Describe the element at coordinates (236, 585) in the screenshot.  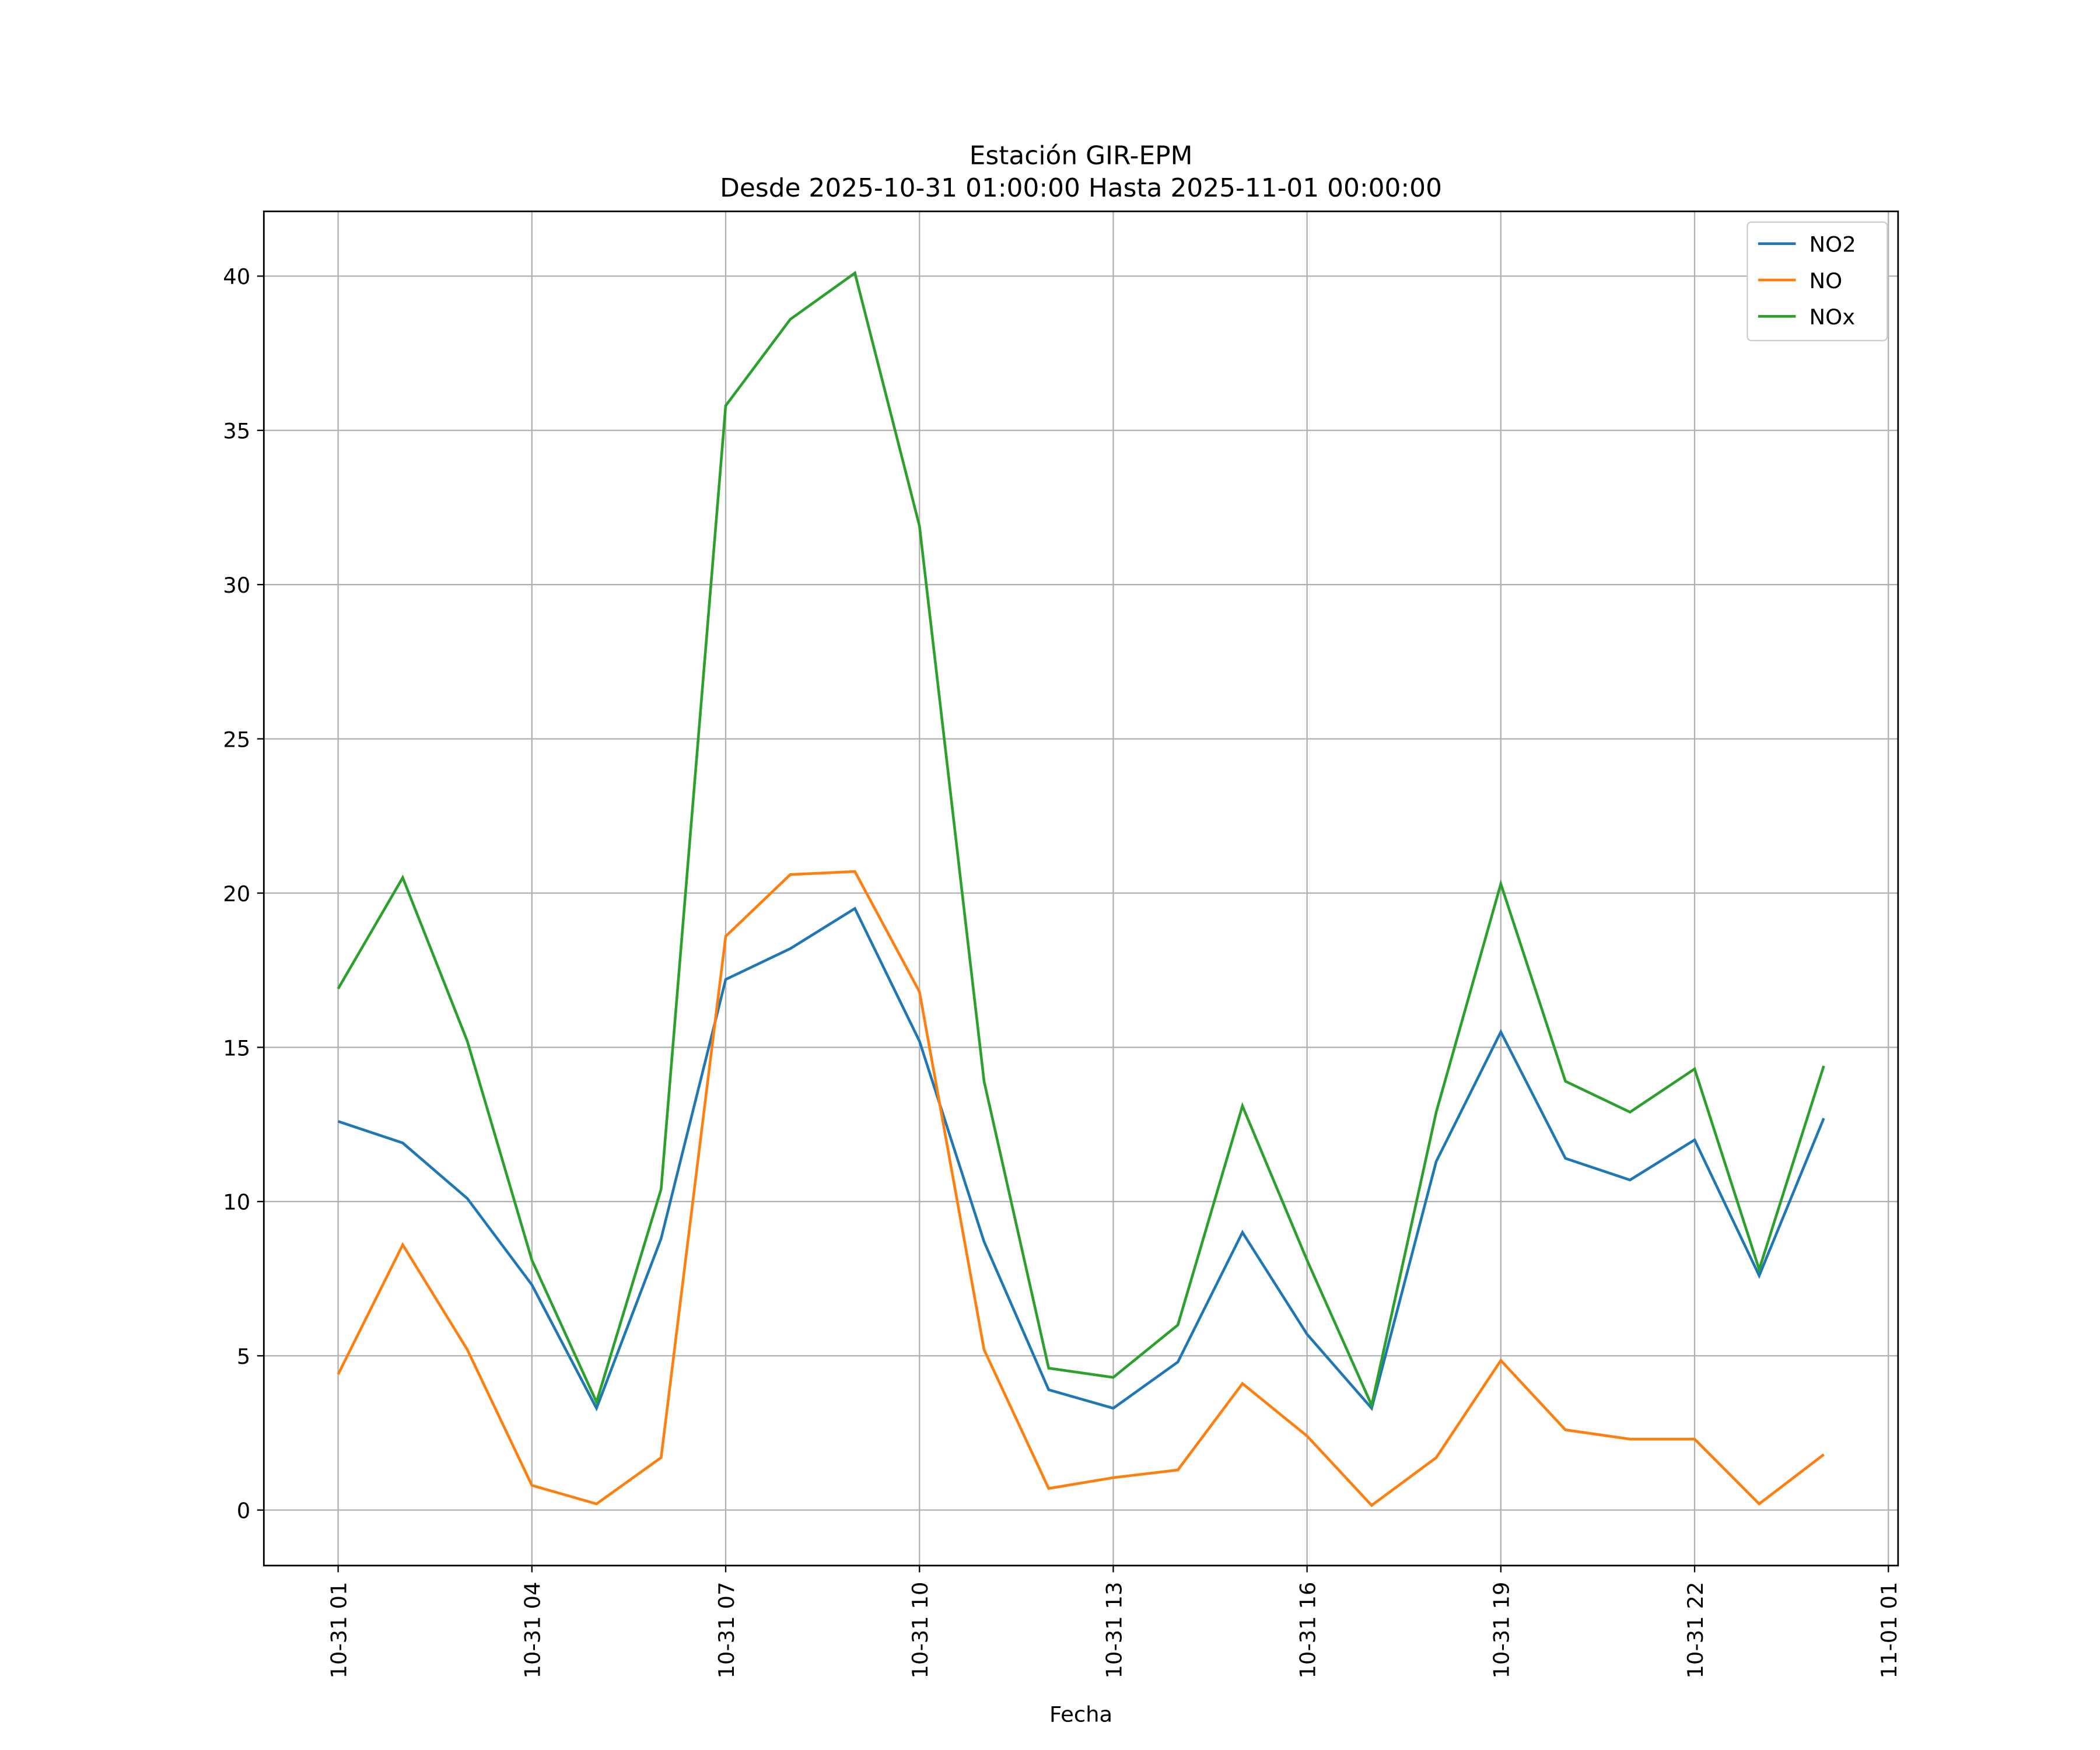
I see `y-tick-label: 30` at that location.